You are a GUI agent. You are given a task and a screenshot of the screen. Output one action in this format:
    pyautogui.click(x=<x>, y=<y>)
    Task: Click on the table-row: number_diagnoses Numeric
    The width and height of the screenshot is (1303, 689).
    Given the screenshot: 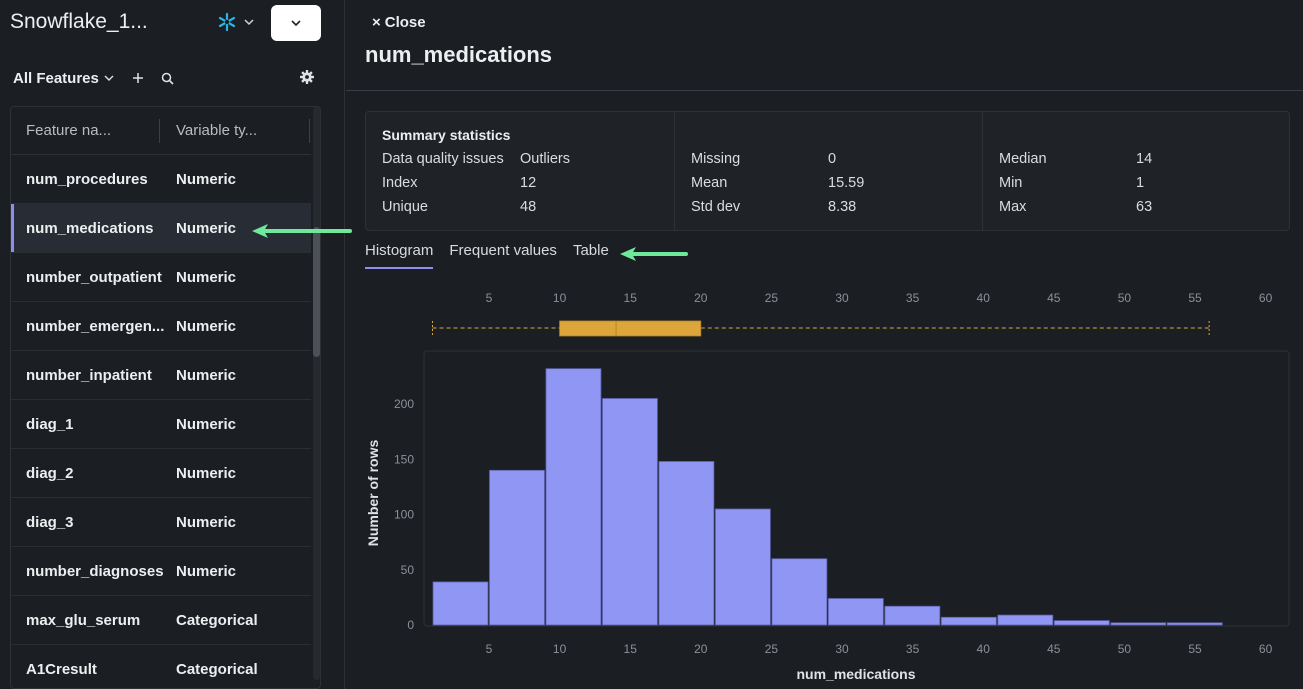 What is the action you would take?
    pyautogui.click(x=161, y=571)
    